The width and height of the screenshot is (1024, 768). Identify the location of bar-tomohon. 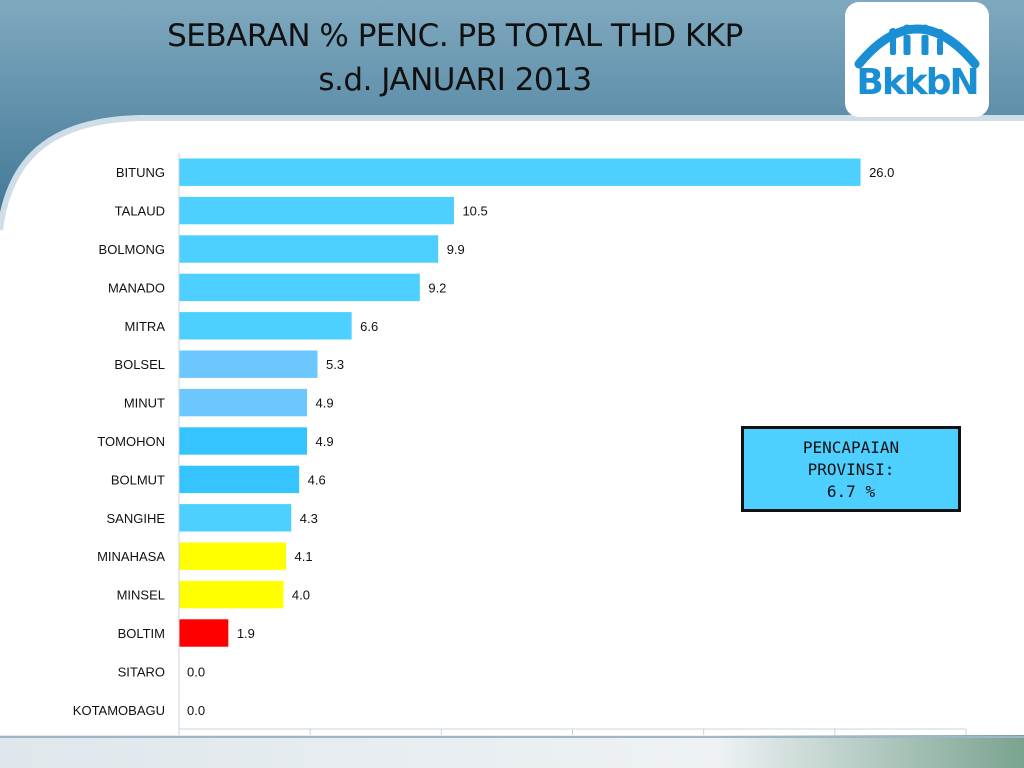
(243, 441).